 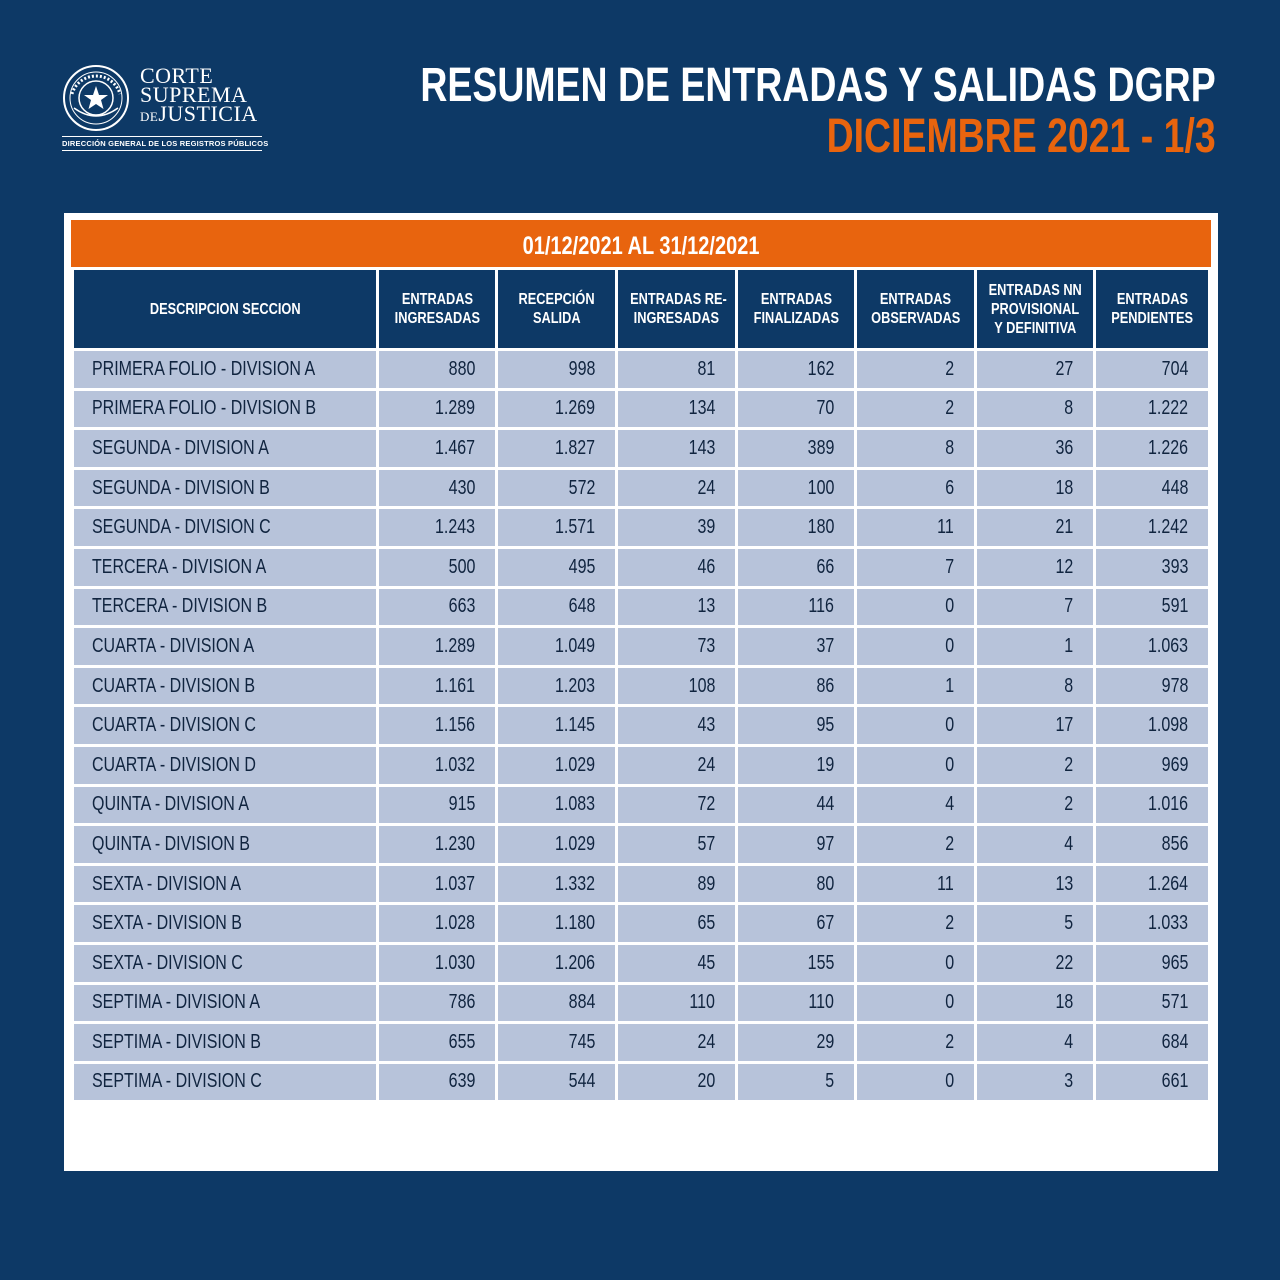 What do you see at coordinates (437, 369) in the screenshot?
I see `value-cell: 880` at bounding box center [437, 369].